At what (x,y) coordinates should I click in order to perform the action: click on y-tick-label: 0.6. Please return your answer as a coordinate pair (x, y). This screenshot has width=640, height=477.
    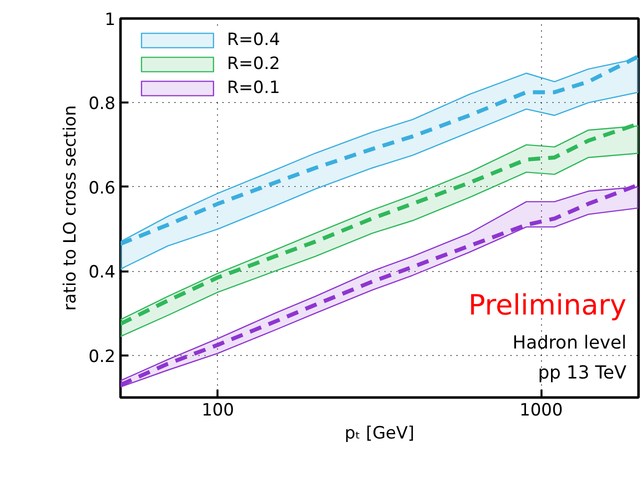
    Looking at the image, I should click on (102, 188).